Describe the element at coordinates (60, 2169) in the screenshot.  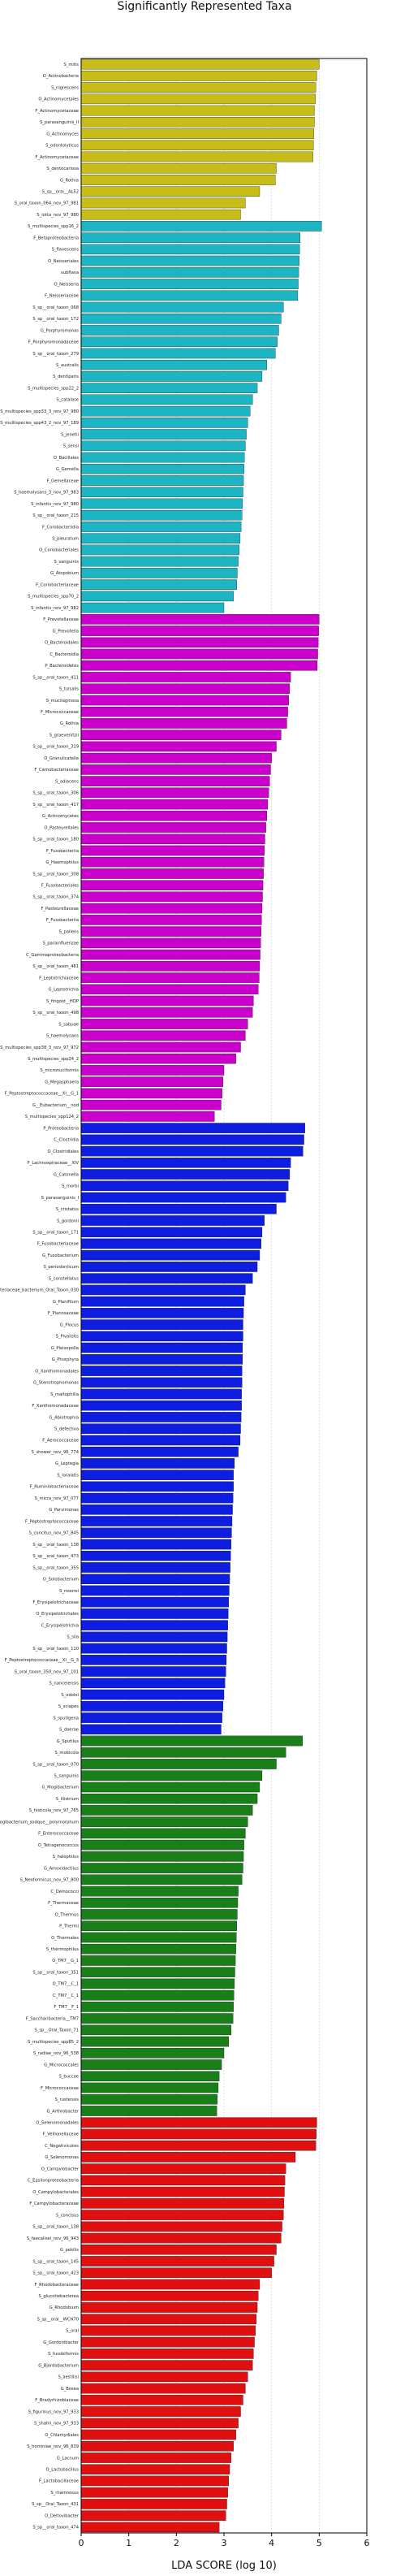
I see `bar-label: O_Campylobacter` at that location.